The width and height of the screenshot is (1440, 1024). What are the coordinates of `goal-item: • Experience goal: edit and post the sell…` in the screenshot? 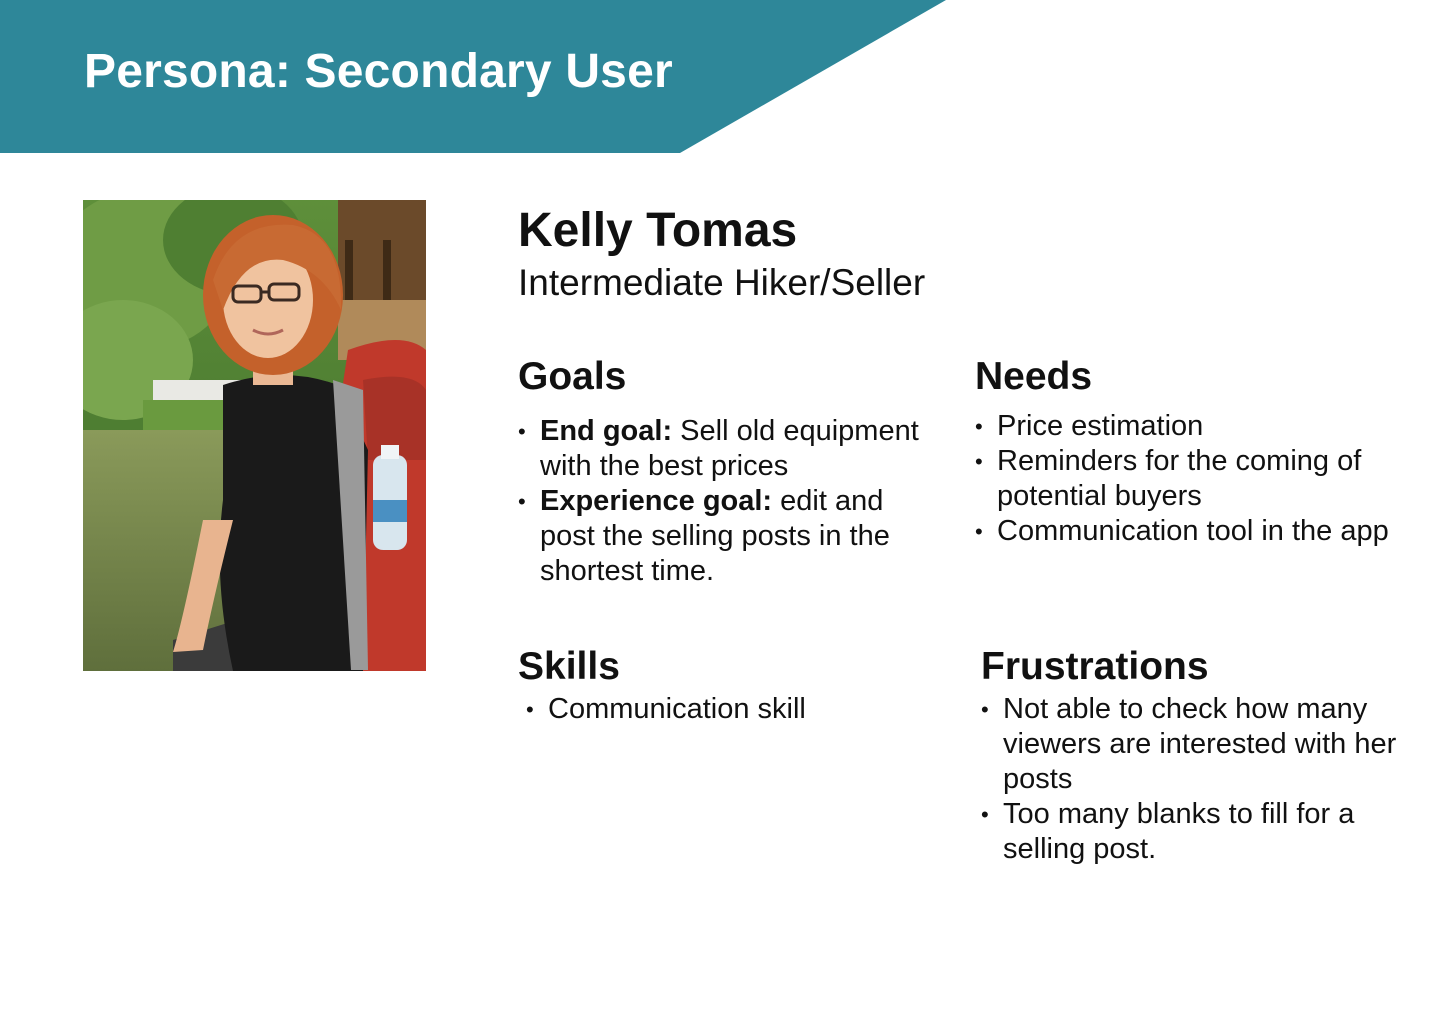 It's located at (728, 536).